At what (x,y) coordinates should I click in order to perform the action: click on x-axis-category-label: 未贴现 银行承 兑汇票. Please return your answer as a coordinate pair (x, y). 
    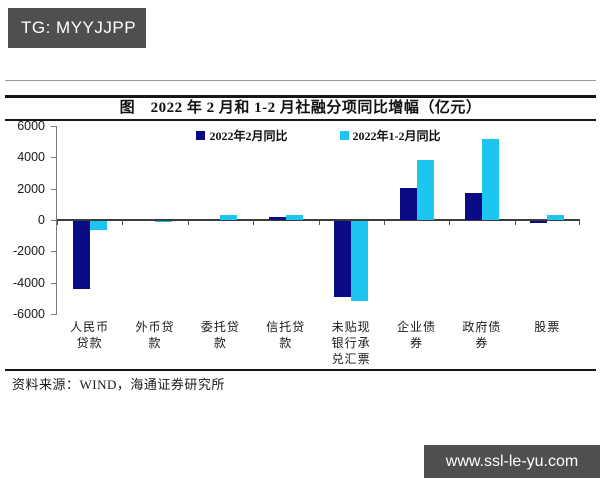
    Looking at the image, I should click on (351, 343).